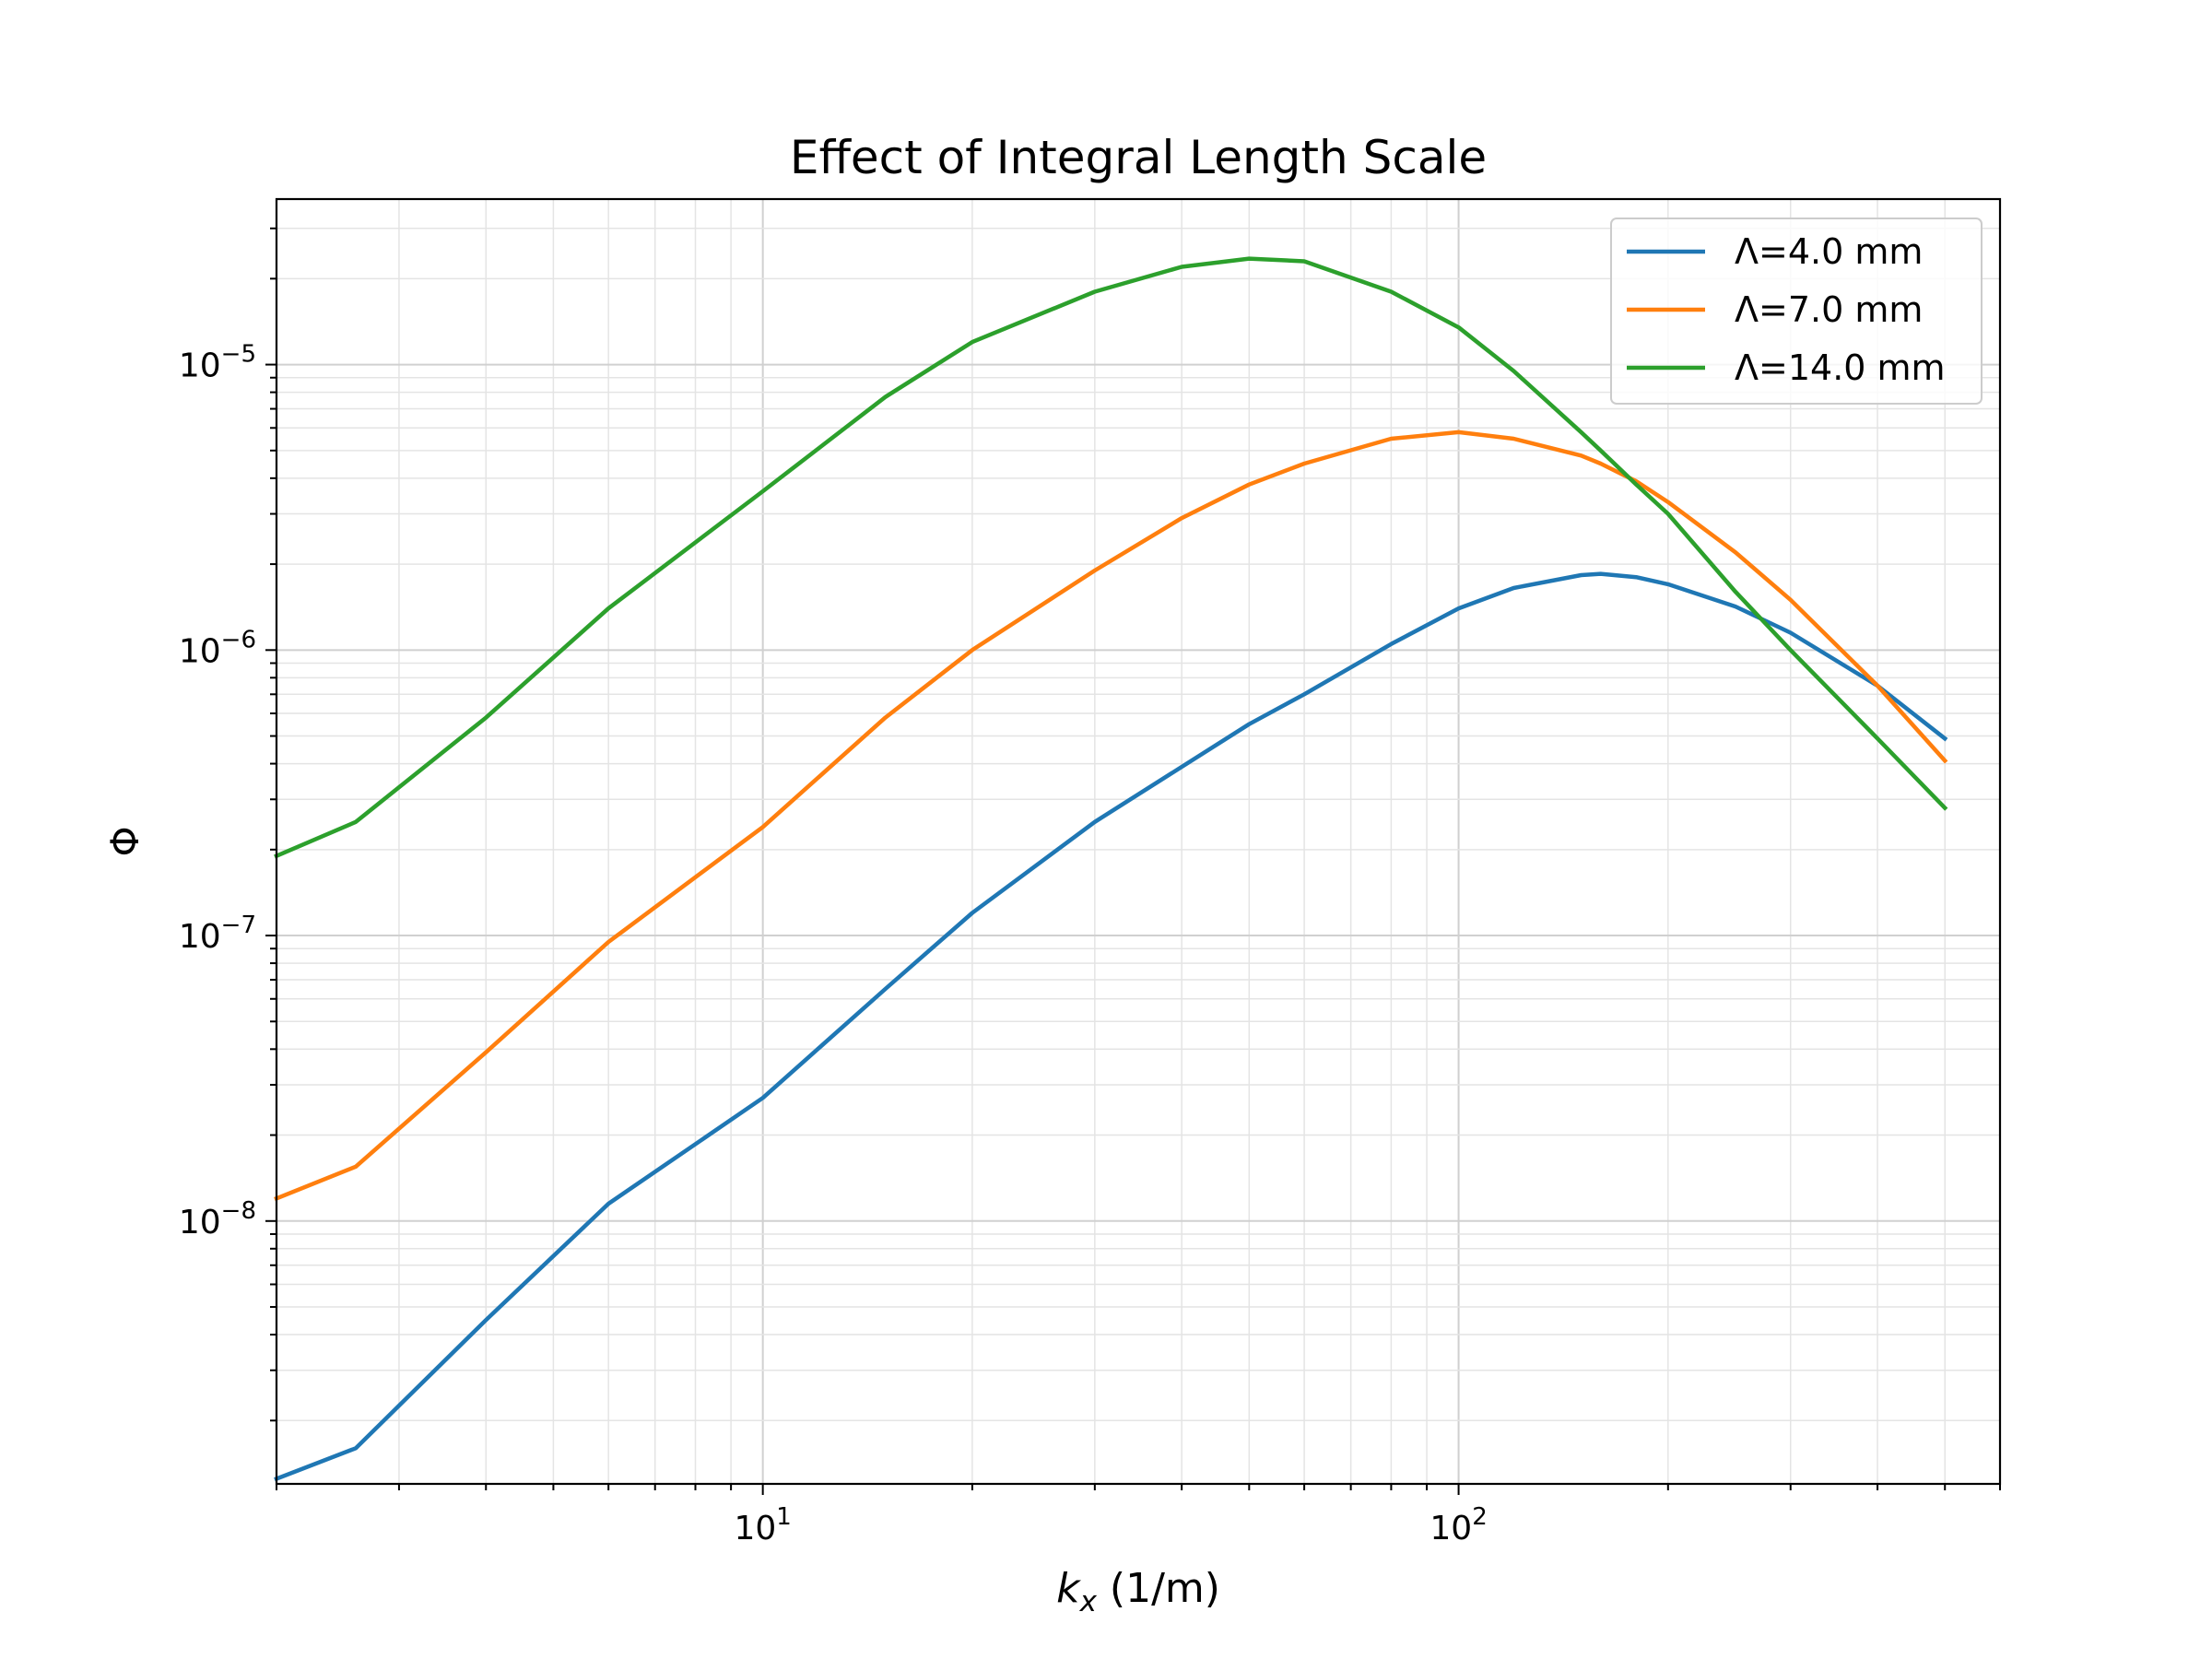 Image resolution: width=2212 pixels, height=1659 pixels. Describe the element at coordinates (1458, 1525) in the screenshot. I see `x-tick-label: 10²` at that location.